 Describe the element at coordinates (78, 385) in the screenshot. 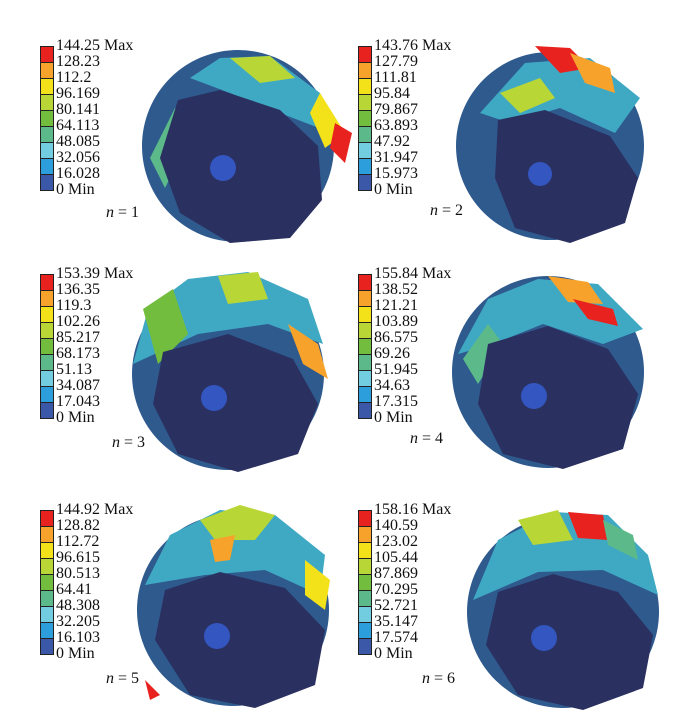

I see `legend-tick: 34.087` at that location.